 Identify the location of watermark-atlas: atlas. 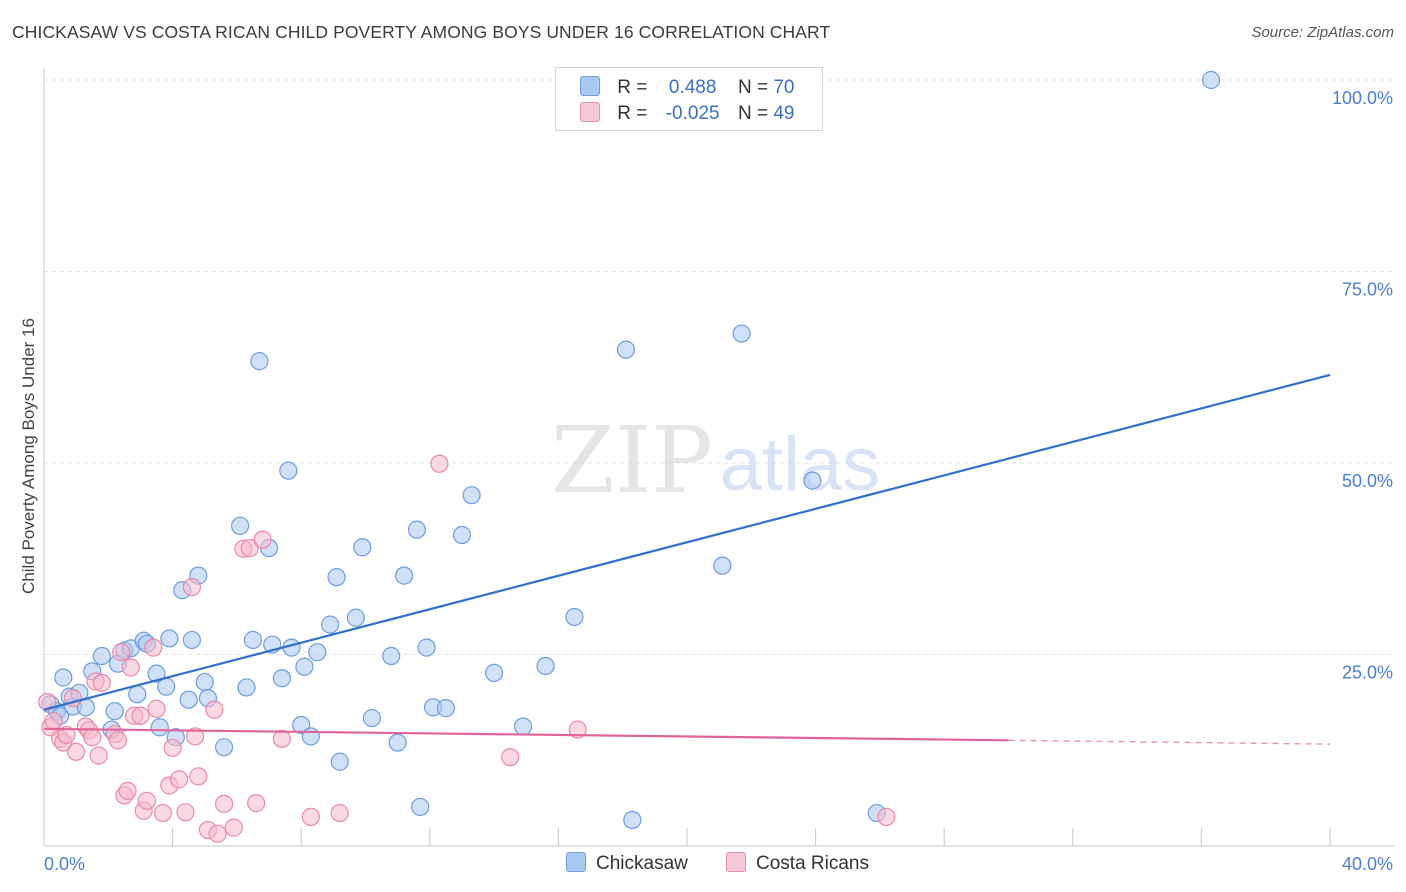
(800, 464).